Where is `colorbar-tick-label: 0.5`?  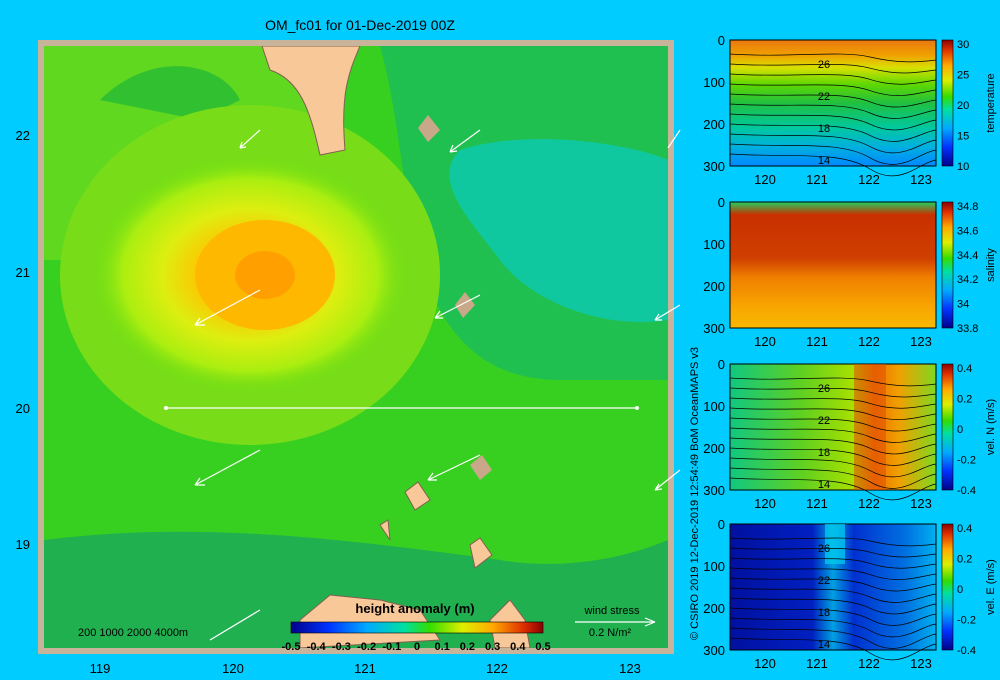 colorbar-tick-label: 0.5 is located at coordinates (542, 647).